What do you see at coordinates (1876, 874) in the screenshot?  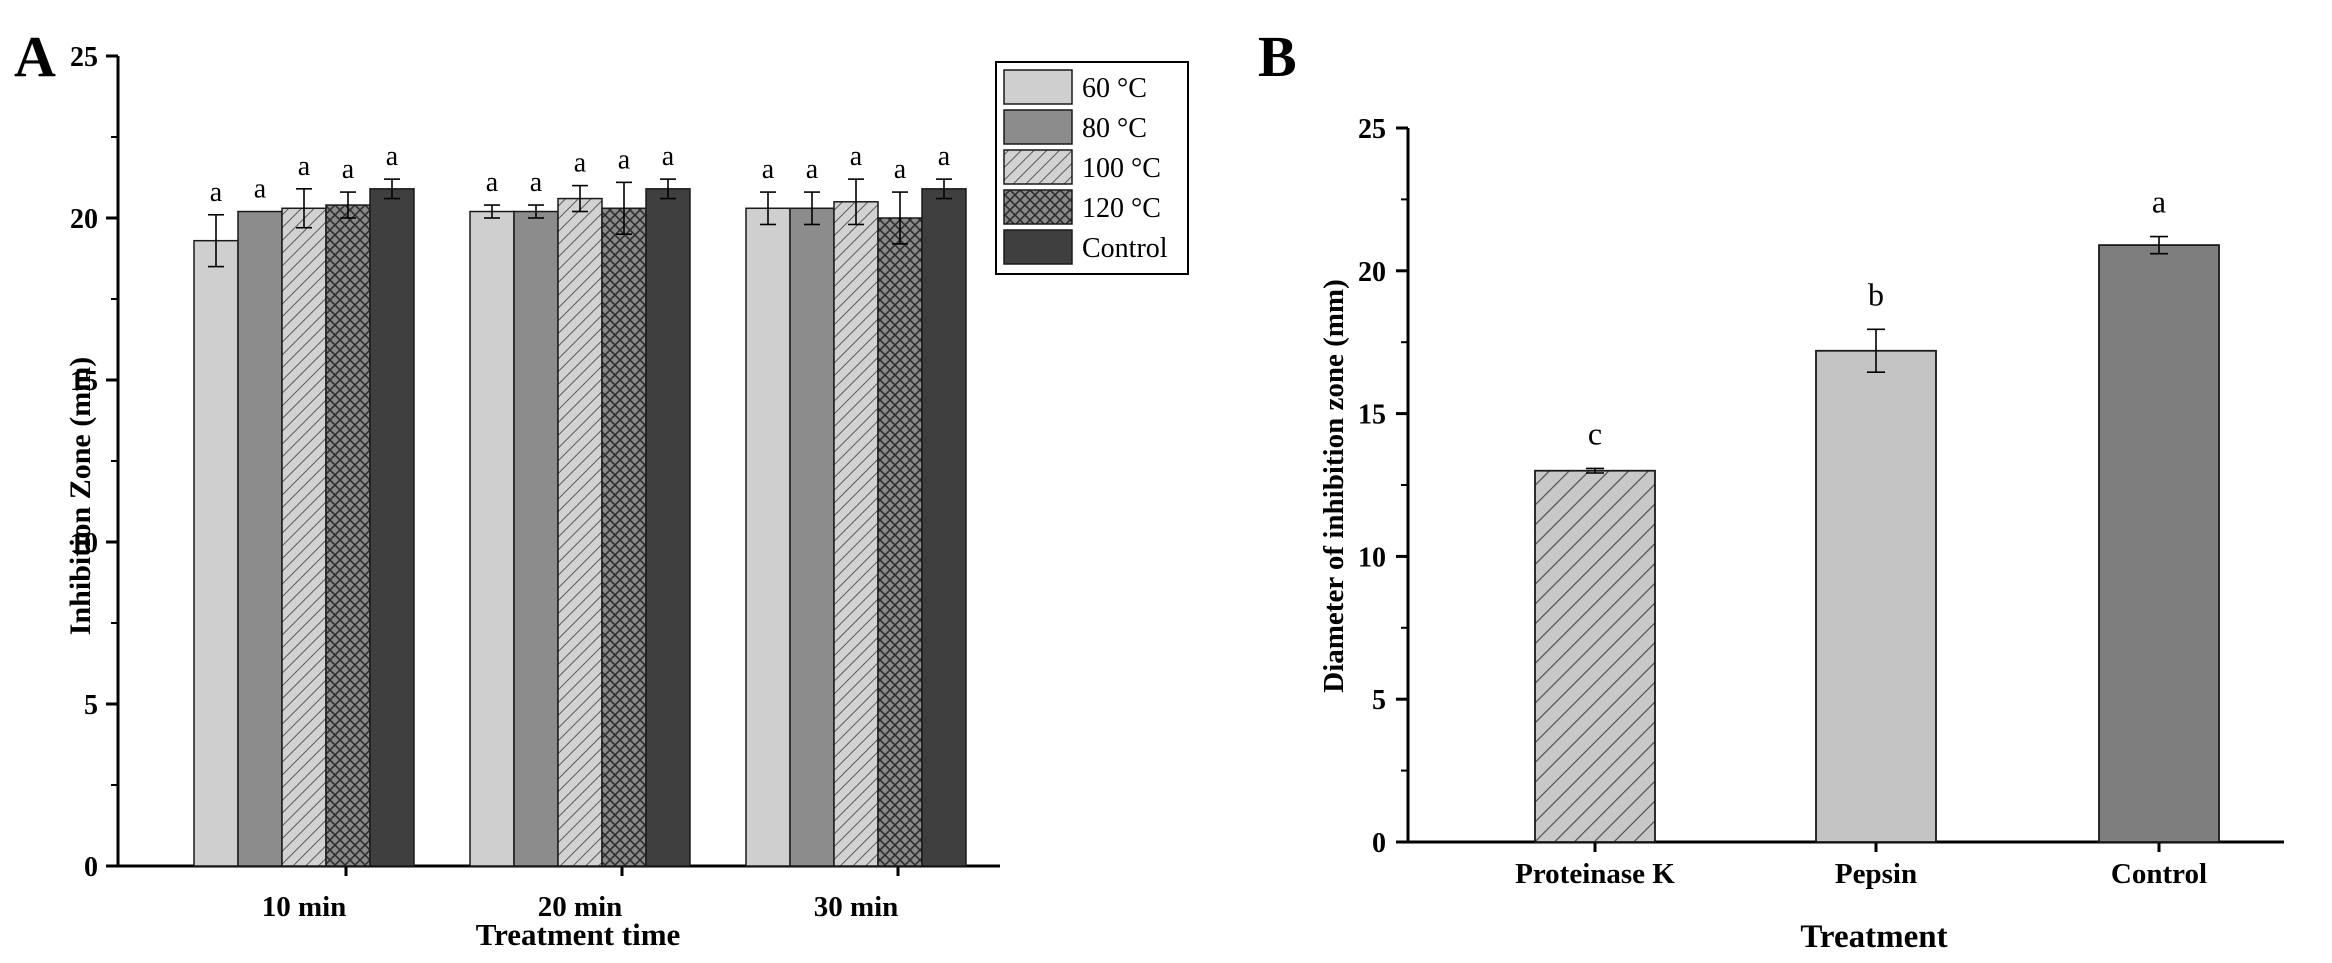 I see `panel-b-x-tick-label: Pepsin` at bounding box center [1876, 874].